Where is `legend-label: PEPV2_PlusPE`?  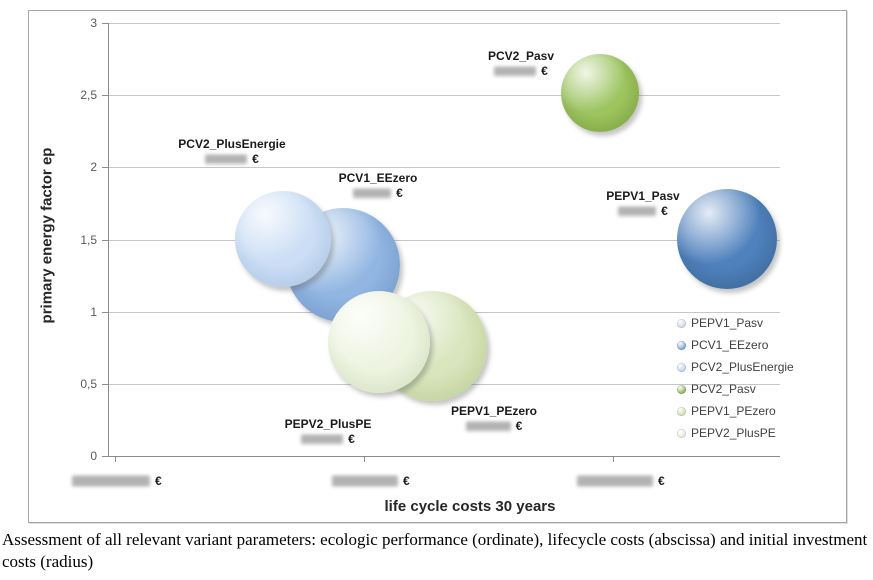
legend-label: PEPV2_PlusPE is located at coordinates (733, 433).